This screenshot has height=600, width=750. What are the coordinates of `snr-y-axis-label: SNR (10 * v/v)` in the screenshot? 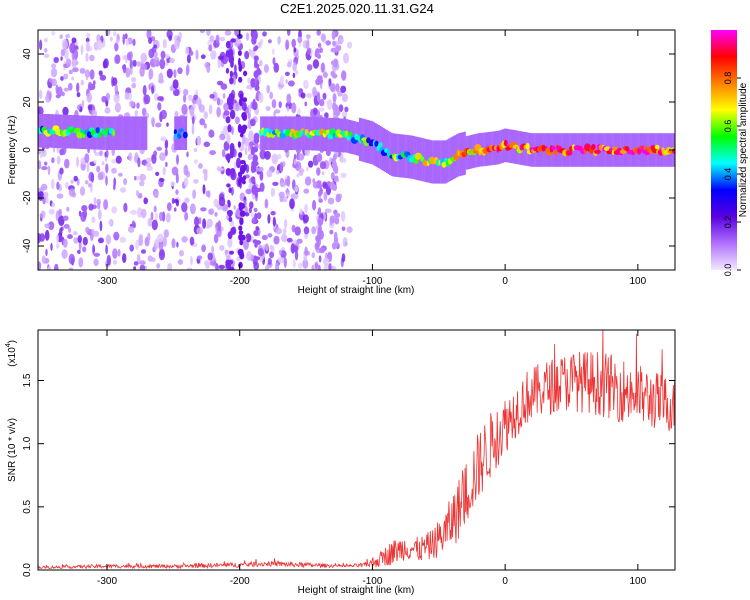 It's located at (12, 450).